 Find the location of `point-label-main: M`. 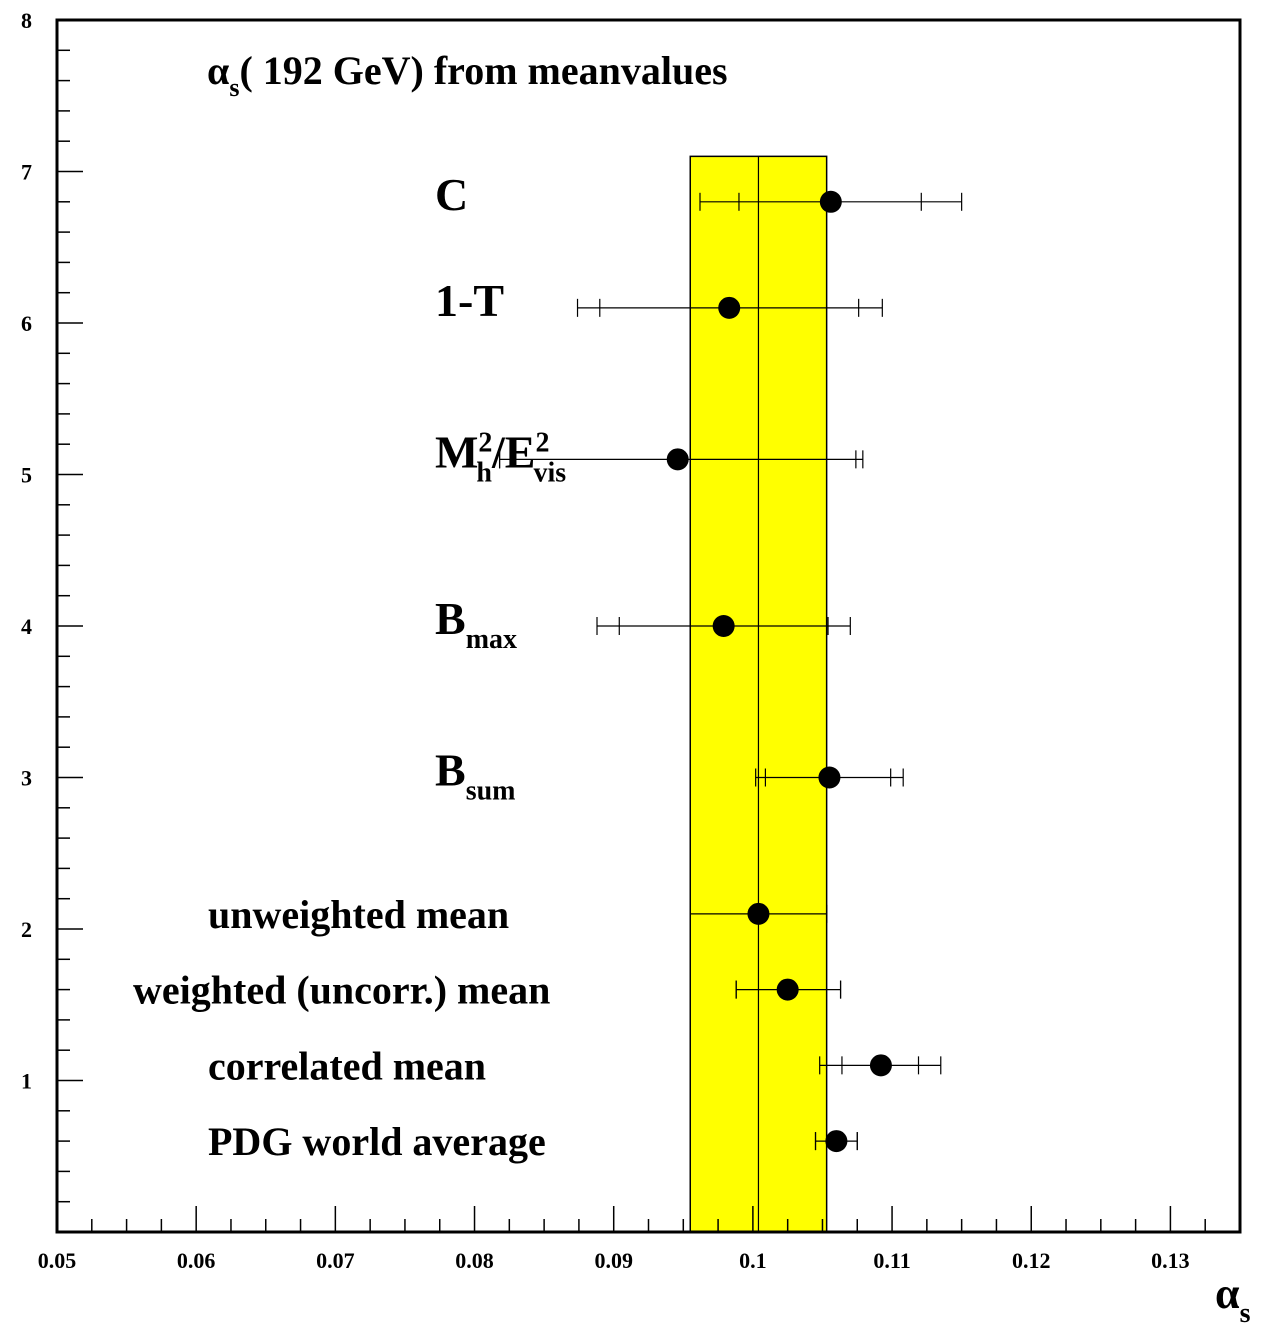

point-label-main: M is located at coordinates (456, 451).